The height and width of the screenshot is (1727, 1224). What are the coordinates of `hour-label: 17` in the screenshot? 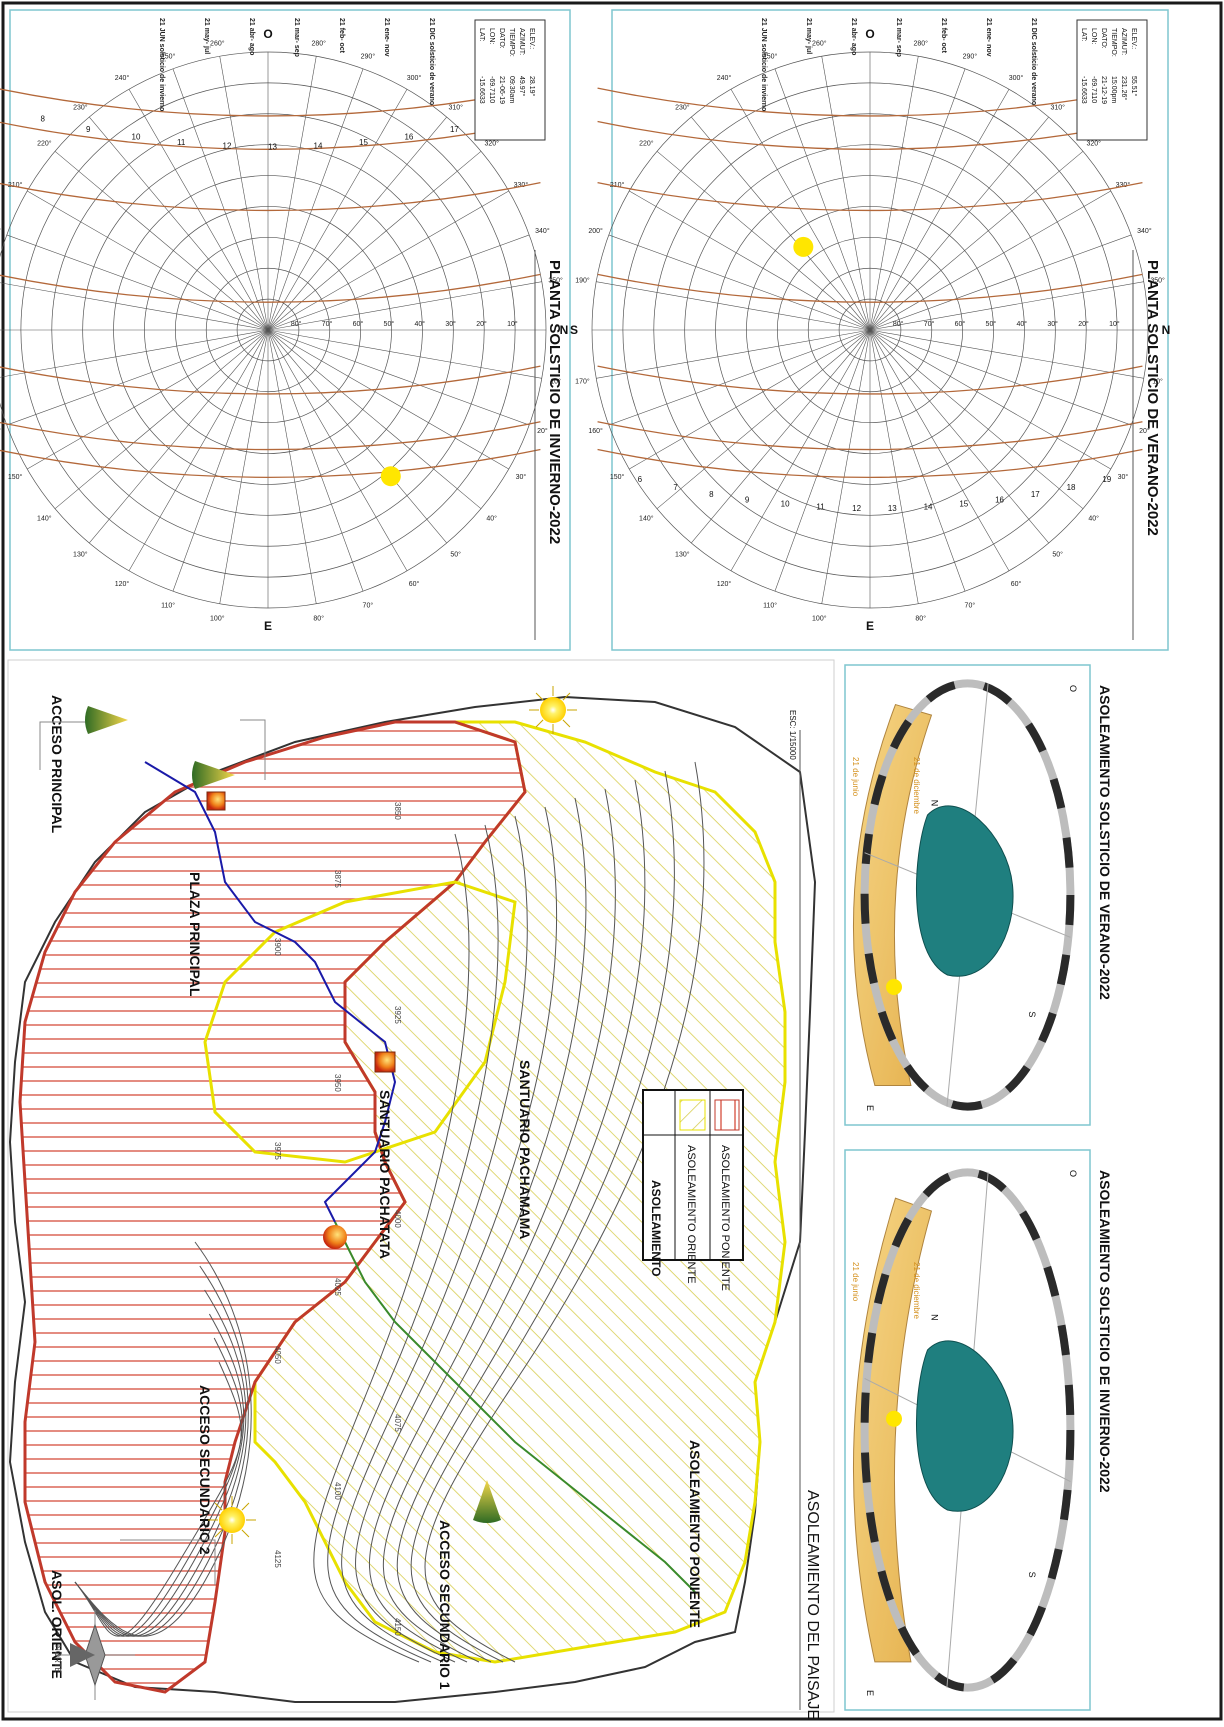 It's located at (454, 129).